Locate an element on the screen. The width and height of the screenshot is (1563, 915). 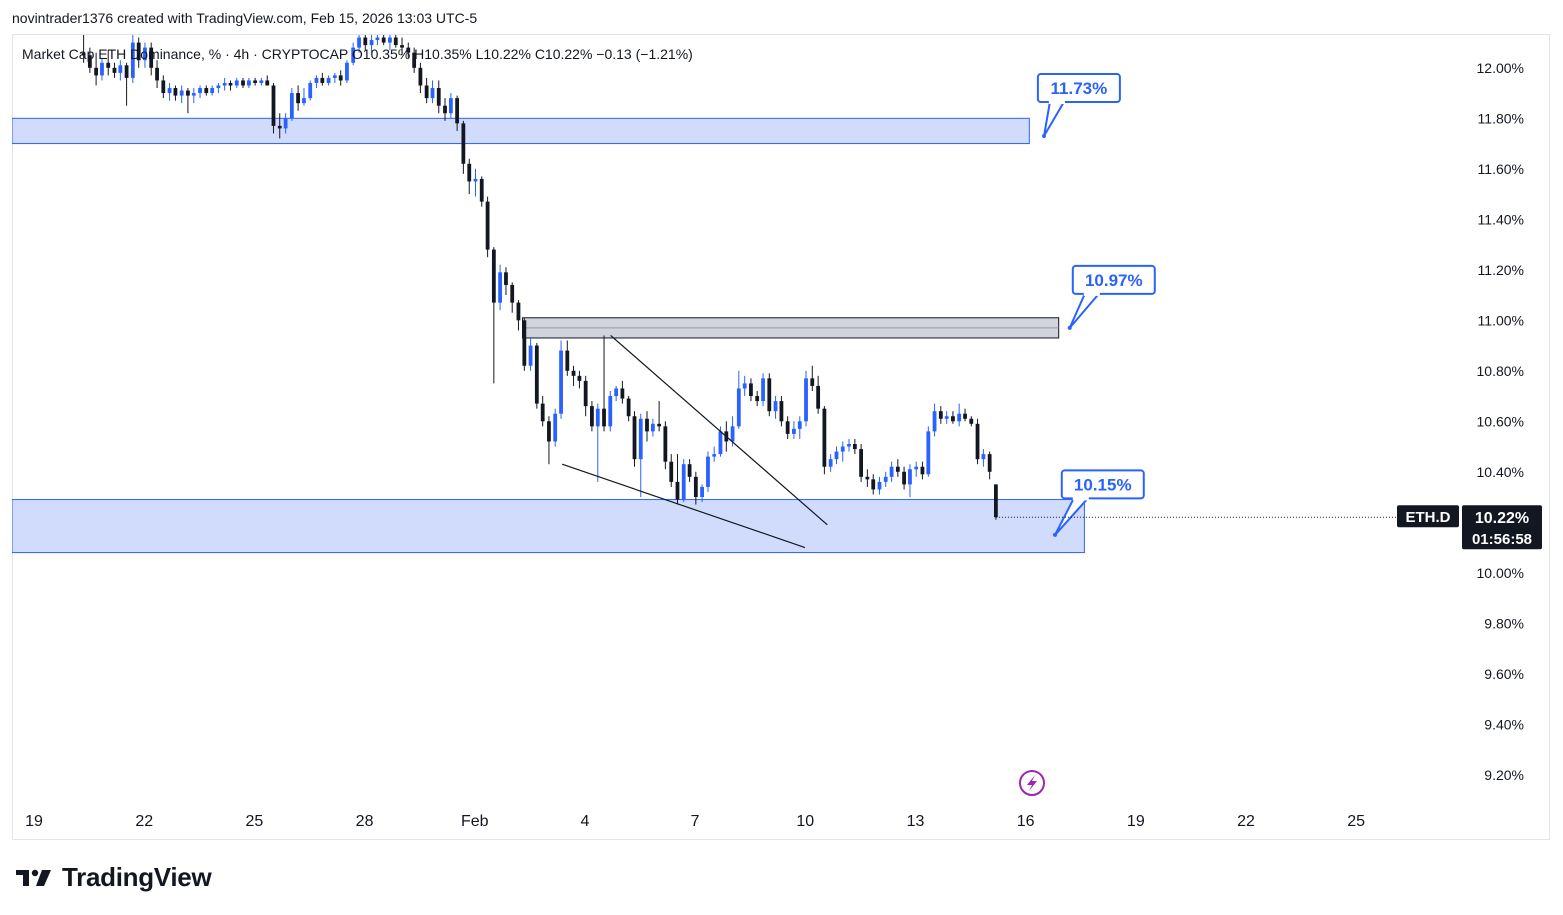
tradingview-logo-icon is located at coordinates (33, 877).